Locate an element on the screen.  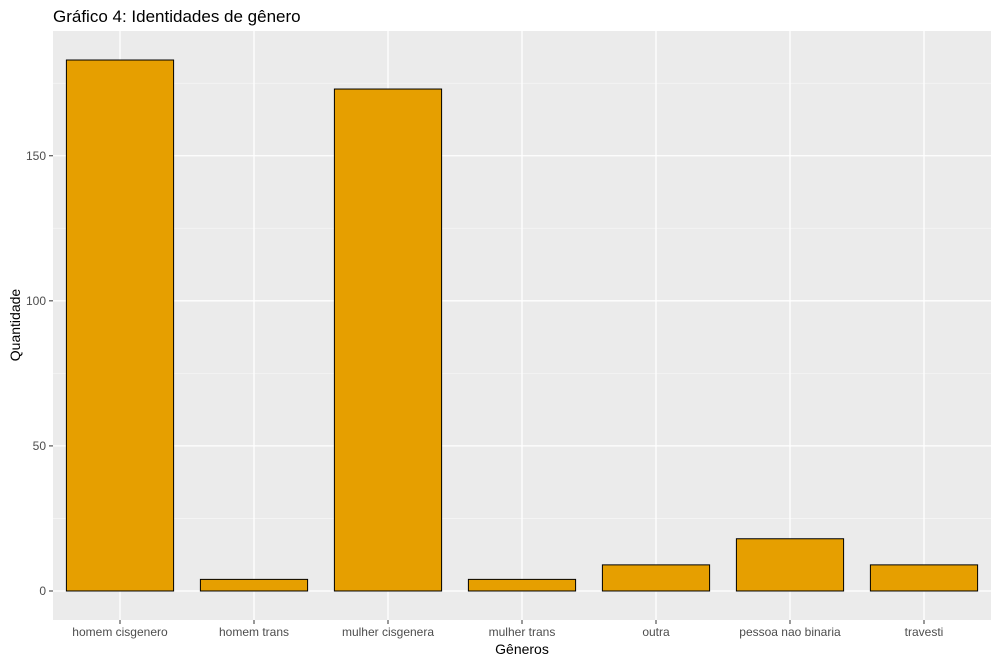
x-tick-label: outra is located at coordinates (656, 632).